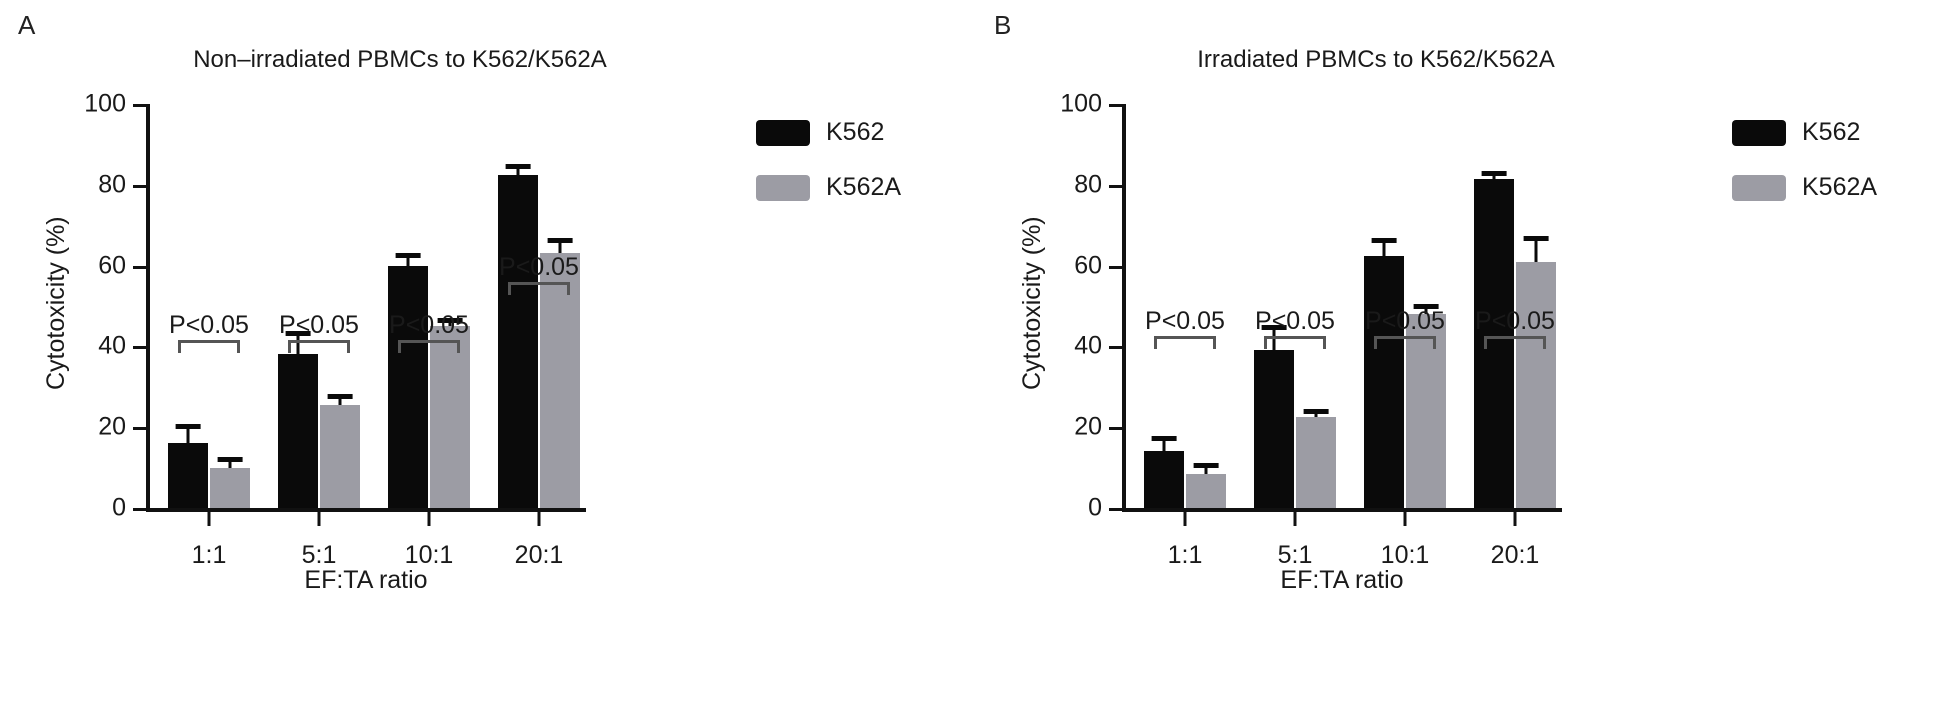 This screenshot has width=1952, height=717. I want to click on significance-bracket-20-1: P<0.05, so click(1515, 329).